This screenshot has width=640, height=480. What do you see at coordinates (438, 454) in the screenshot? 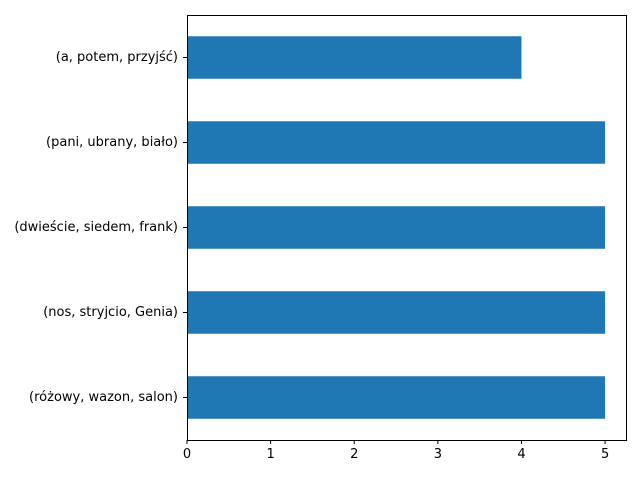
I see `x-tick-label: 3` at bounding box center [438, 454].